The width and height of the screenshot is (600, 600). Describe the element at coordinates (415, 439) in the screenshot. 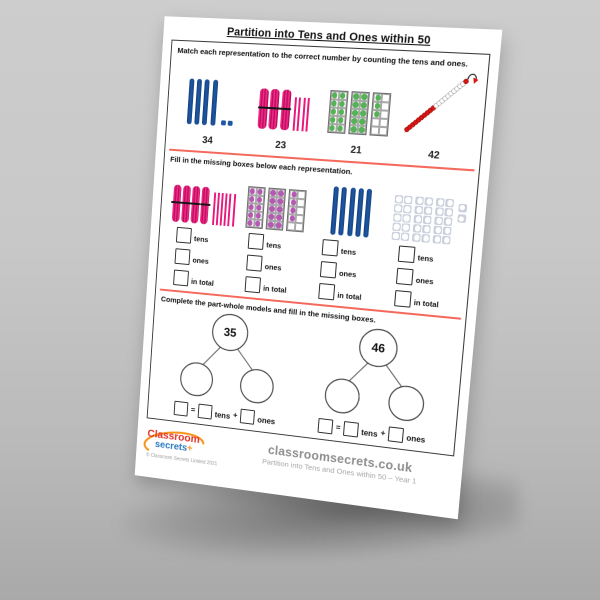

I see `ones-label: ones` at that location.